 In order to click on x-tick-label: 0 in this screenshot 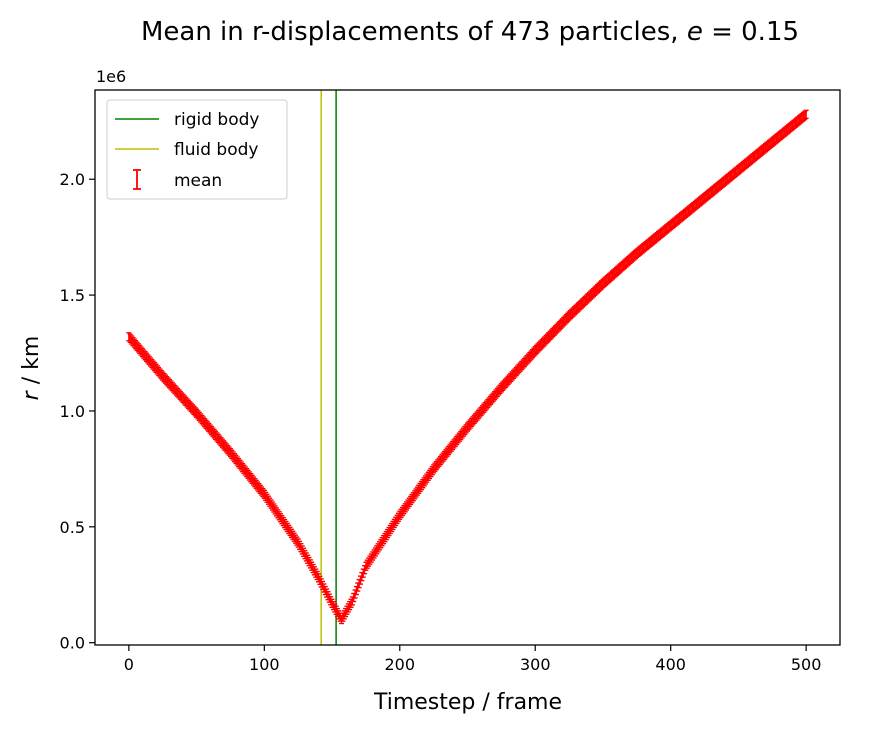, I will do `click(129, 664)`.